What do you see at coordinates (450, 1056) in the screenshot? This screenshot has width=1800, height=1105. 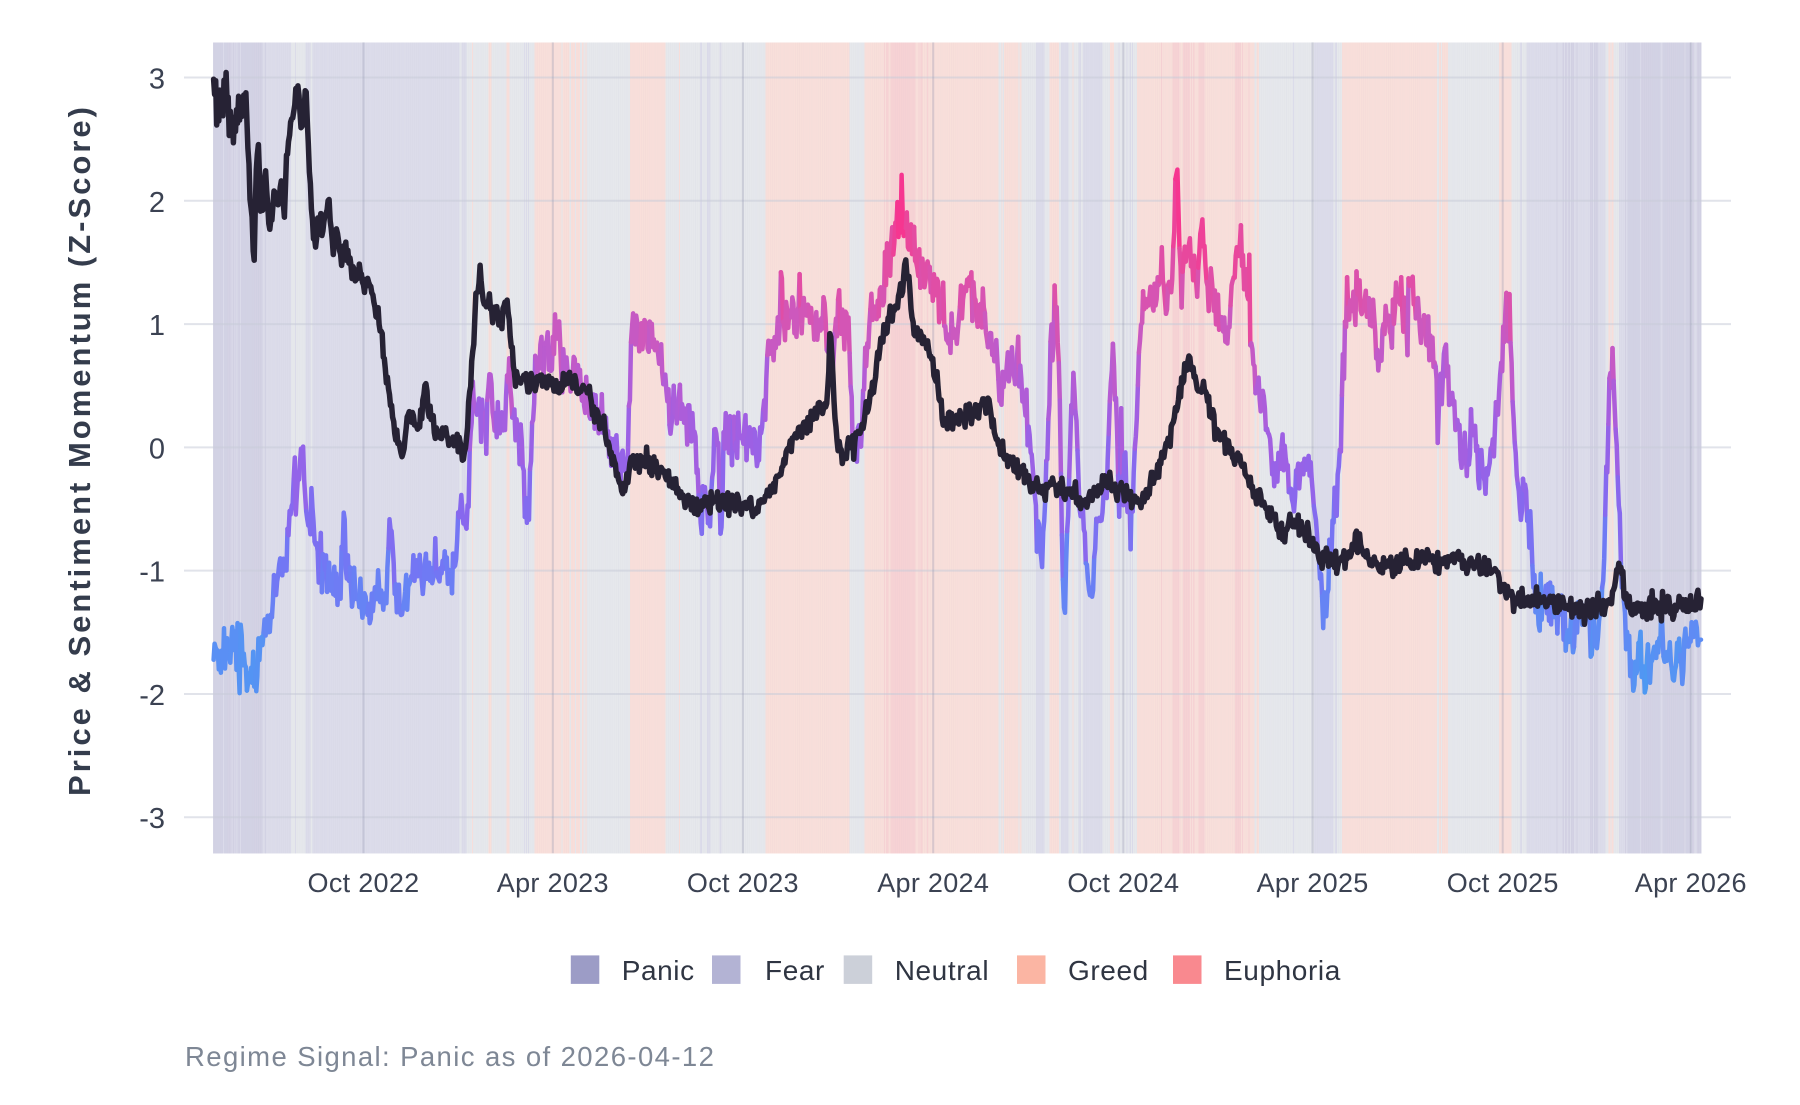 I see `svg-text:Regime Signal: Panic as of 202: Regime Signal: Panic as of 2026-04-12` at bounding box center [450, 1056].